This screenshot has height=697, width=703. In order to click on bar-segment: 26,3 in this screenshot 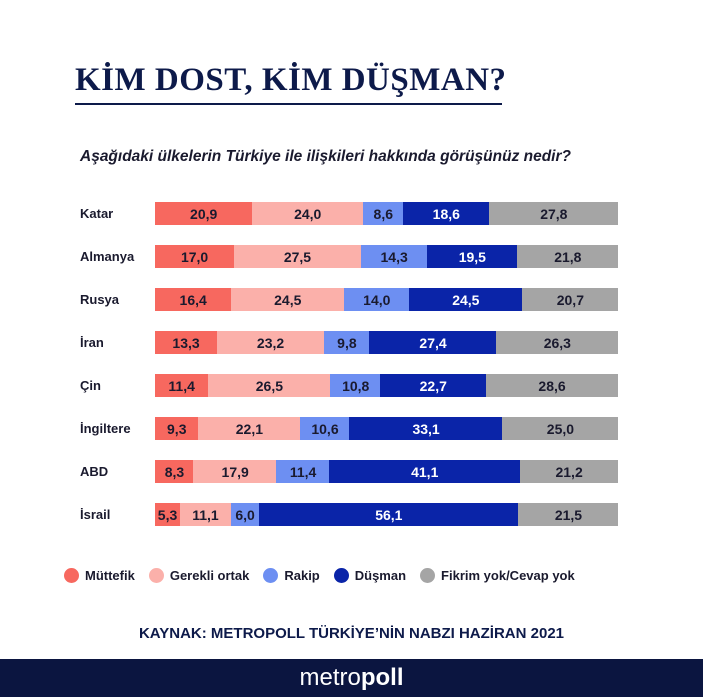, I will do `click(557, 342)`.